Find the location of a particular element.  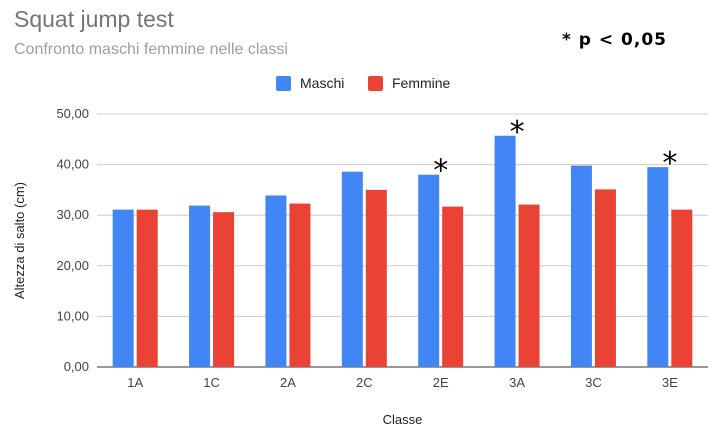

y-tick-label: 50,00 is located at coordinates (72, 113).